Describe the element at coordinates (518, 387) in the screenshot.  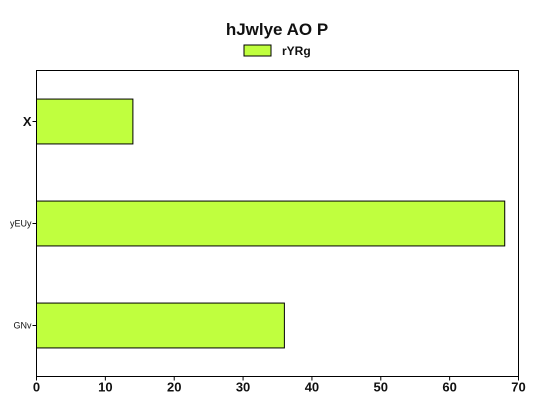
I see `x-tick-label: 70` at that location.